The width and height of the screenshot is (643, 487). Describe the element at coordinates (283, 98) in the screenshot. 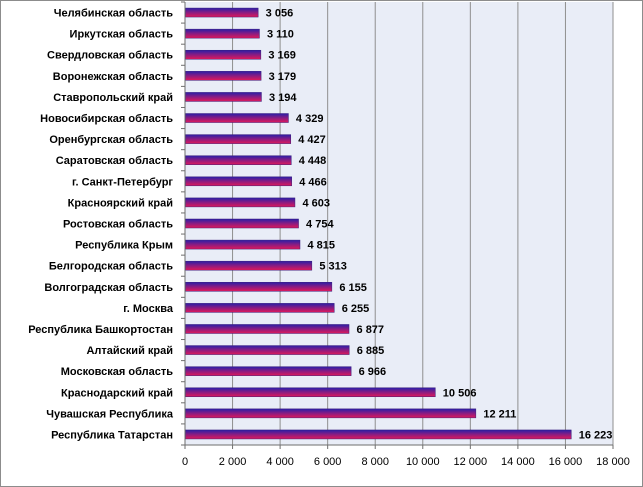

I see `value-label: 3 194` at that location.